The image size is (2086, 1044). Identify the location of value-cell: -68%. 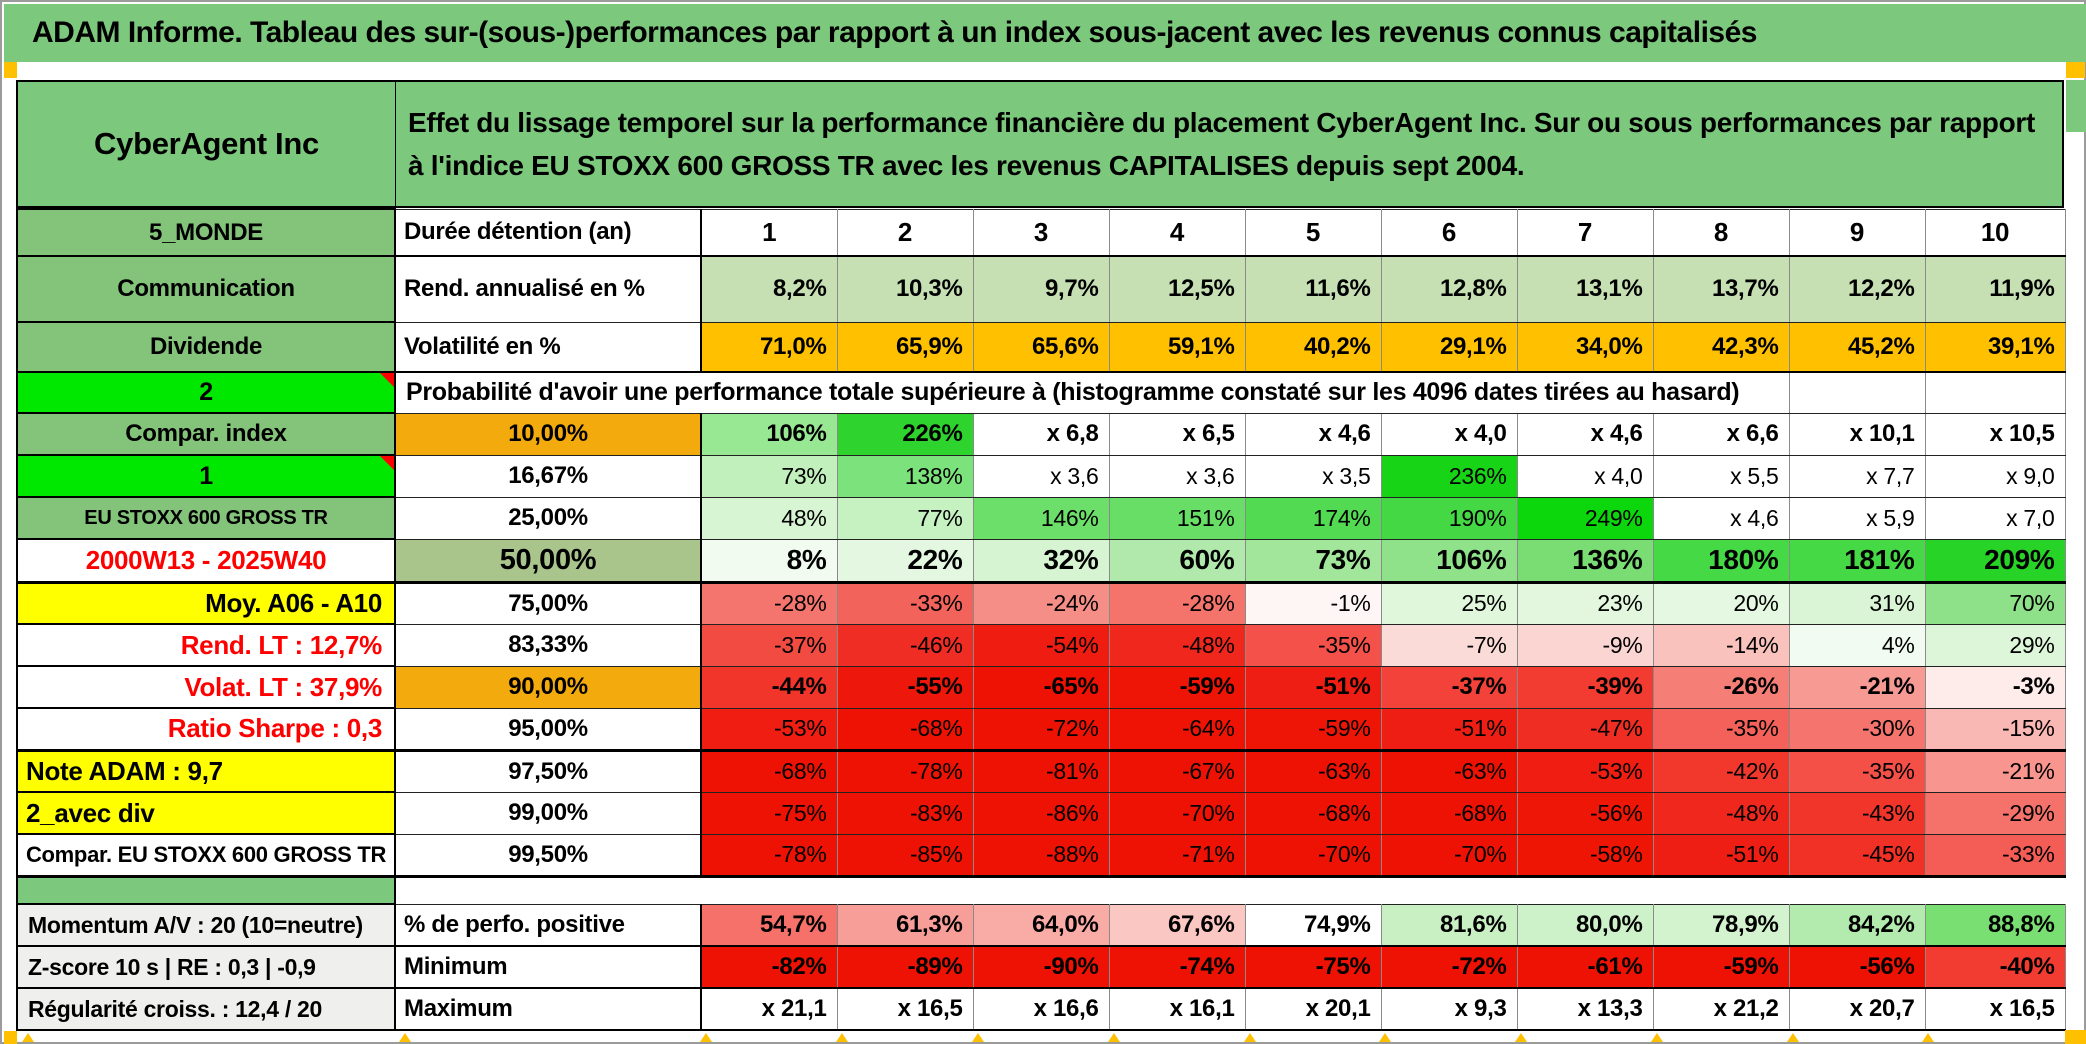
(1313, 813).